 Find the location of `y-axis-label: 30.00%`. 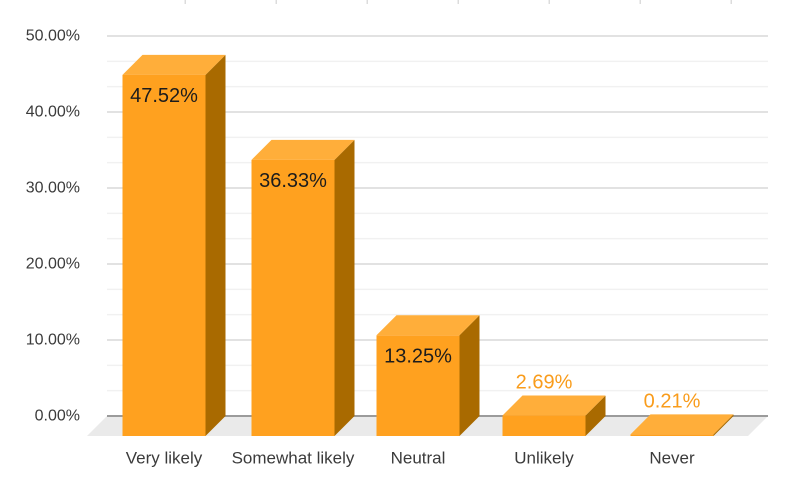

y-axis-label: 30.00% is located at coordinates (53, 188).